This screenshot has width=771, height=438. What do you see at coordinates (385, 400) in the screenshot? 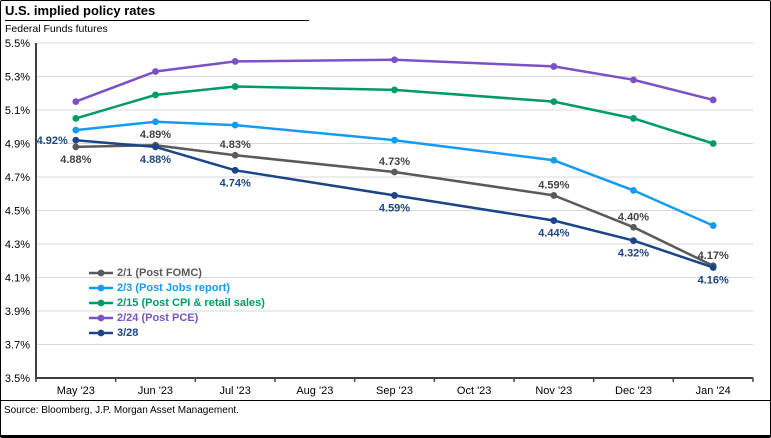
I see `source-divider` at bounding box center [385, 400].